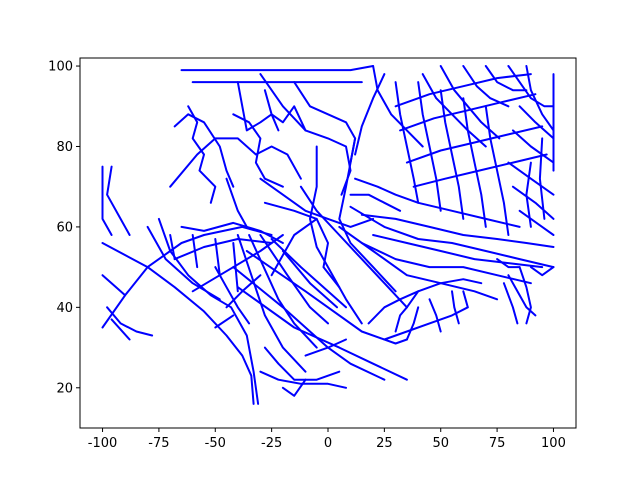  Describe the element at coordinates (64, 388) in the screenshot. I see `y-tick-label: 20` at that location.